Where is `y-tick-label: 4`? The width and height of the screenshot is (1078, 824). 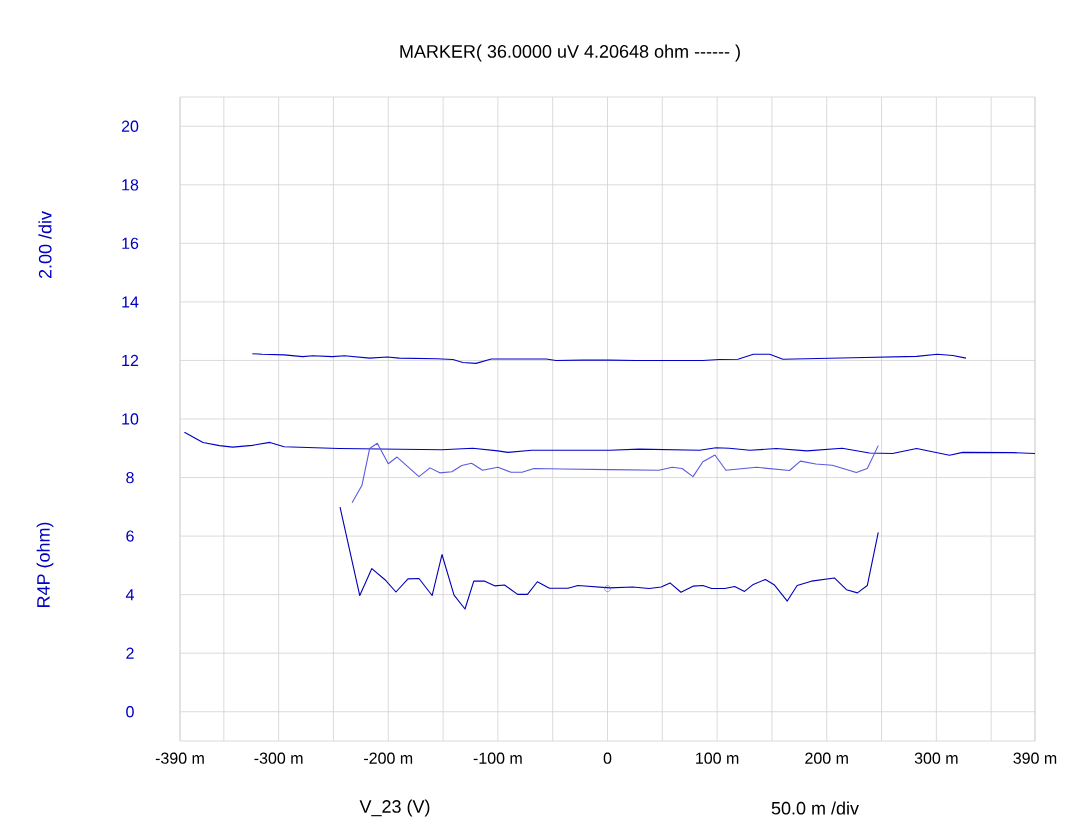 y-tick-label: 4 is located at coordinates (129, 595).